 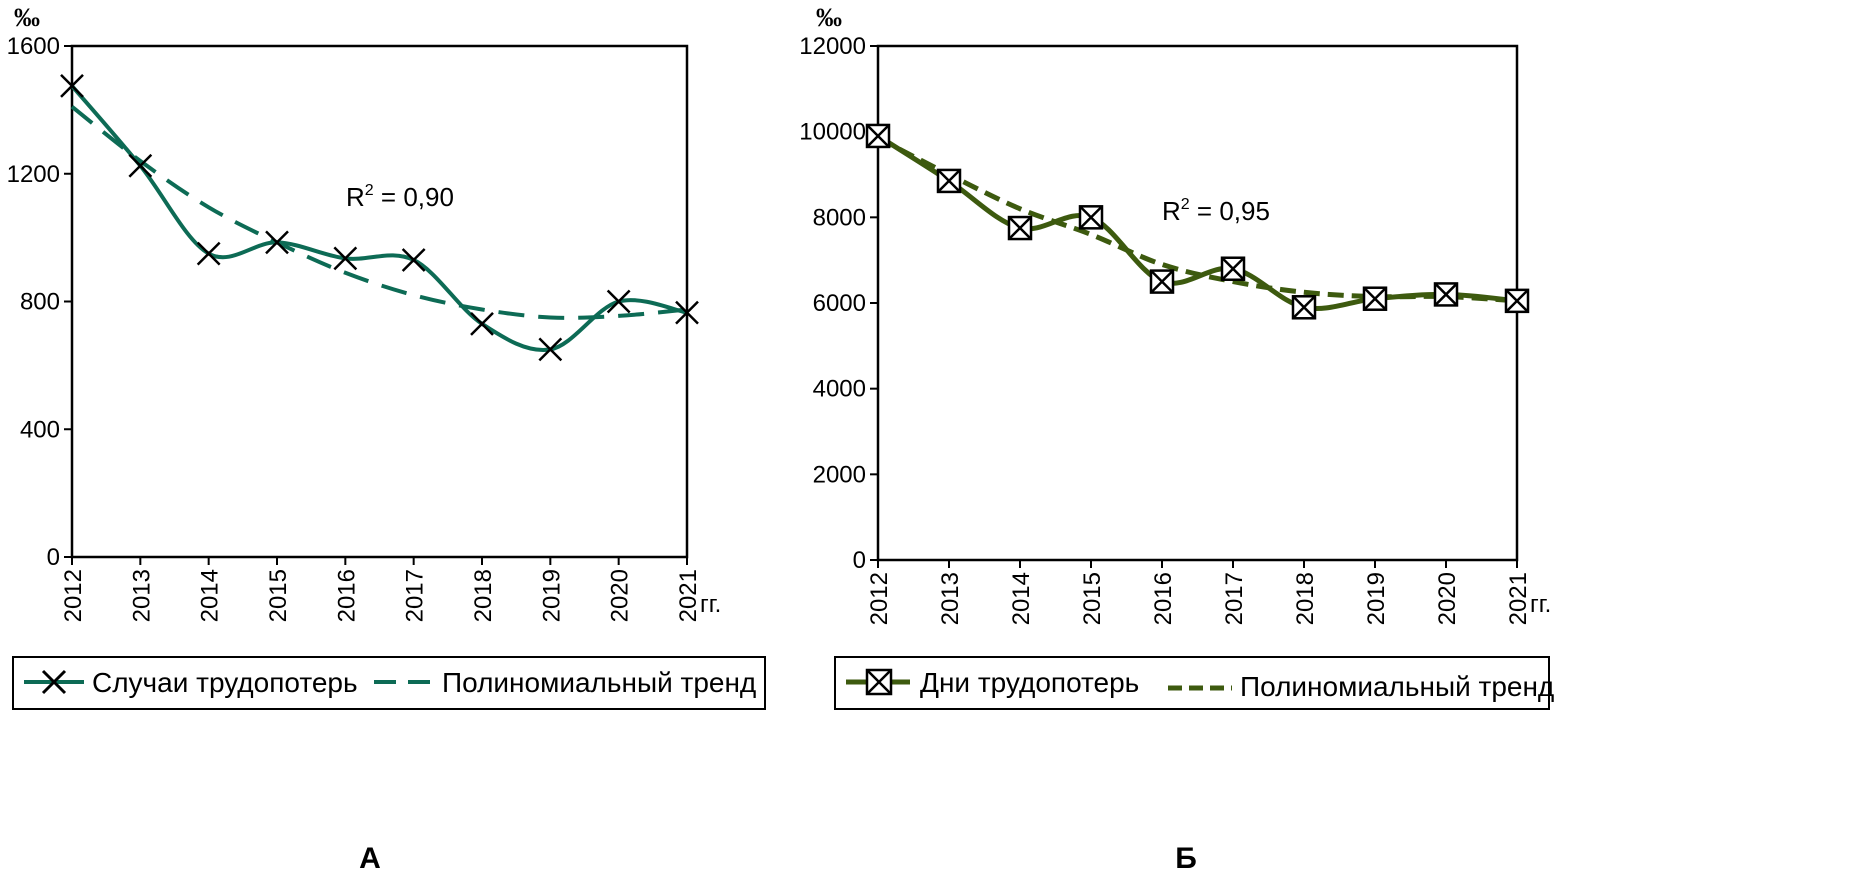 What do you see at coordinates (710, 604) in the screenshot?
I see `x-unit-label-a: гг.` at bounding box center [710, 604].